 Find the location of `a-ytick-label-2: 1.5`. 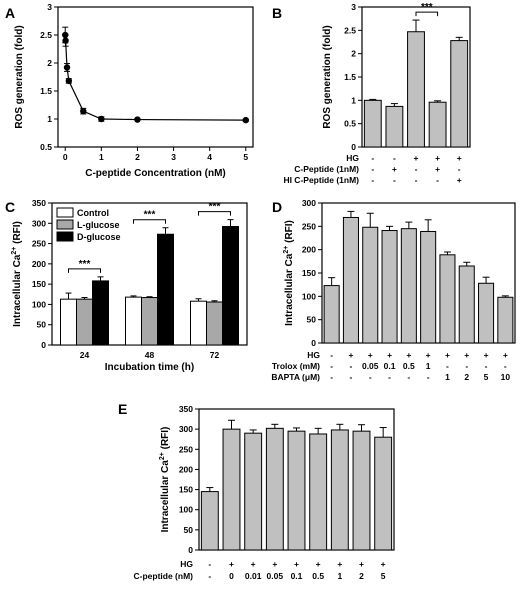

a-ytick-label-2: 1.5 is located at coordinates (46, 91).